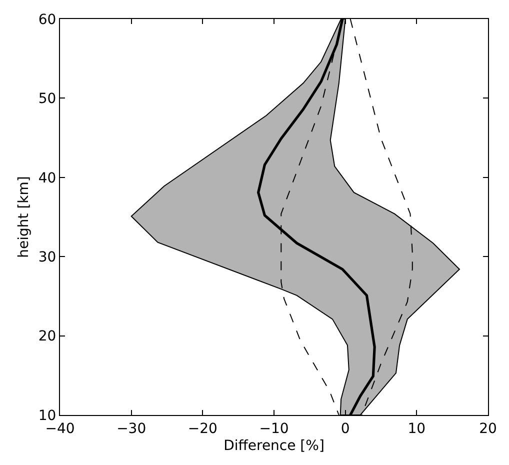 Image resolution: width=509 pixels, height=465 pixels. Describe the element at coordinates (47, 99) in the screenshot. I see `y-tick-label: 50` at that location.